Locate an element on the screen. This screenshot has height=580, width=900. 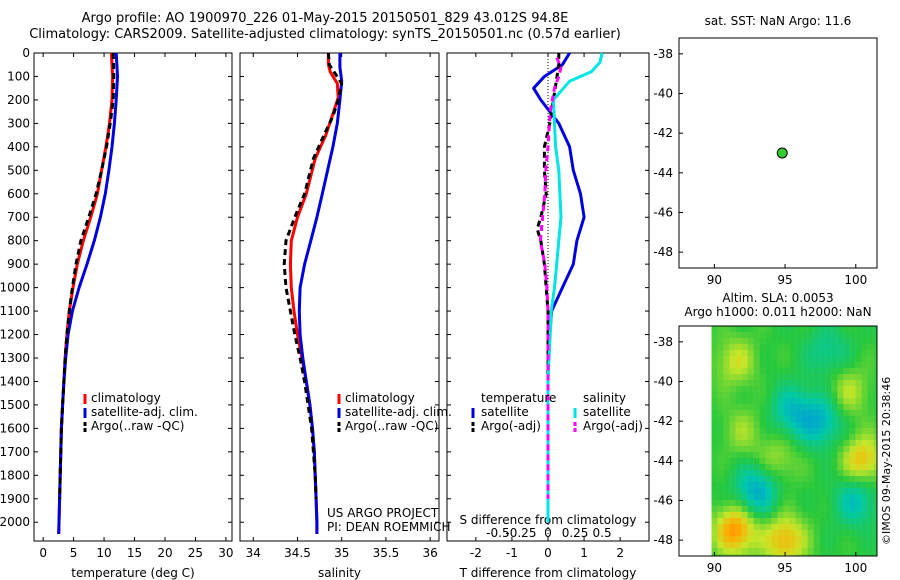
salinity-xtick-label: 36 is located at coordinates (430, 553).